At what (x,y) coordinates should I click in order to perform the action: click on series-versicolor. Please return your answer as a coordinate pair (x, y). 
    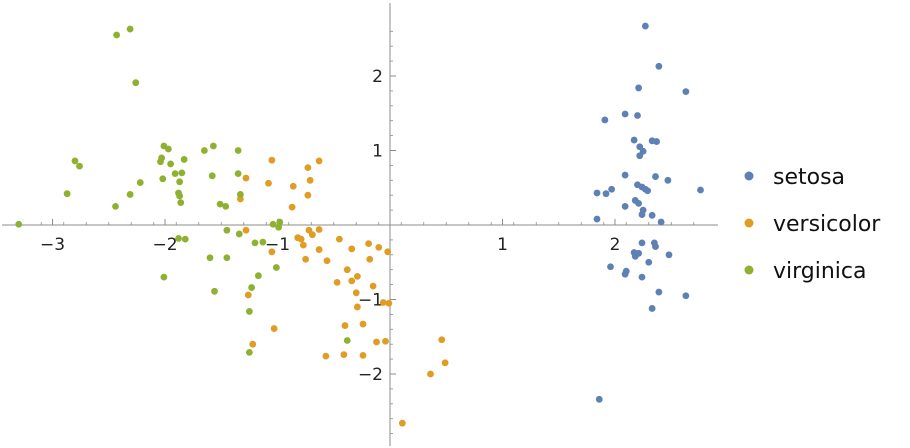
    Looking at the image, I should click on (342, 291).